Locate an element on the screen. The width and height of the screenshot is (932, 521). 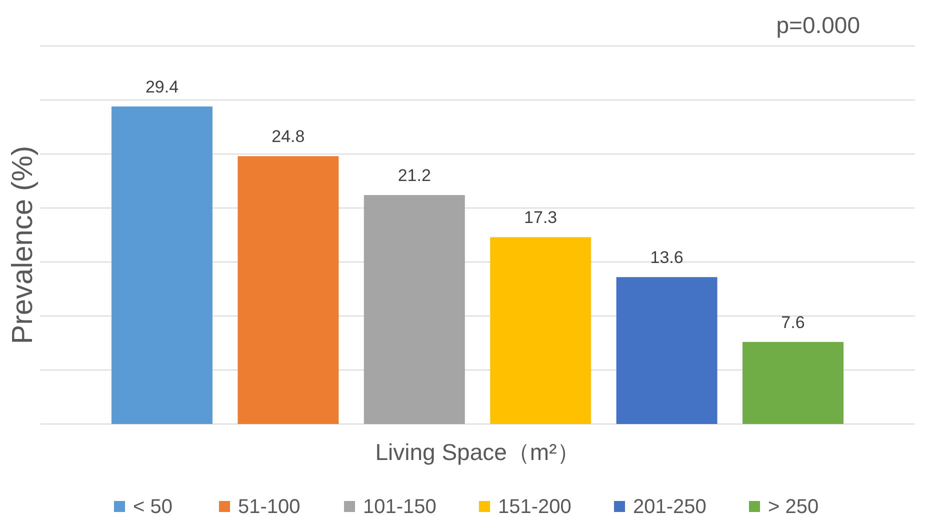
data-label: 24.8 is located at coordinates (288, 136).